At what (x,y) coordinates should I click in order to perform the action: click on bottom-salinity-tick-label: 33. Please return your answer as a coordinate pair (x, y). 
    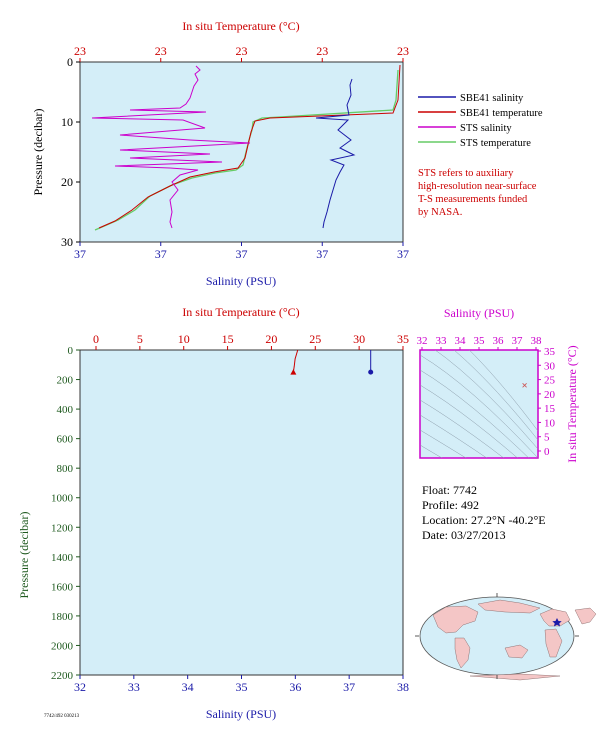
    Looking at the image, I should click on (134, 687).